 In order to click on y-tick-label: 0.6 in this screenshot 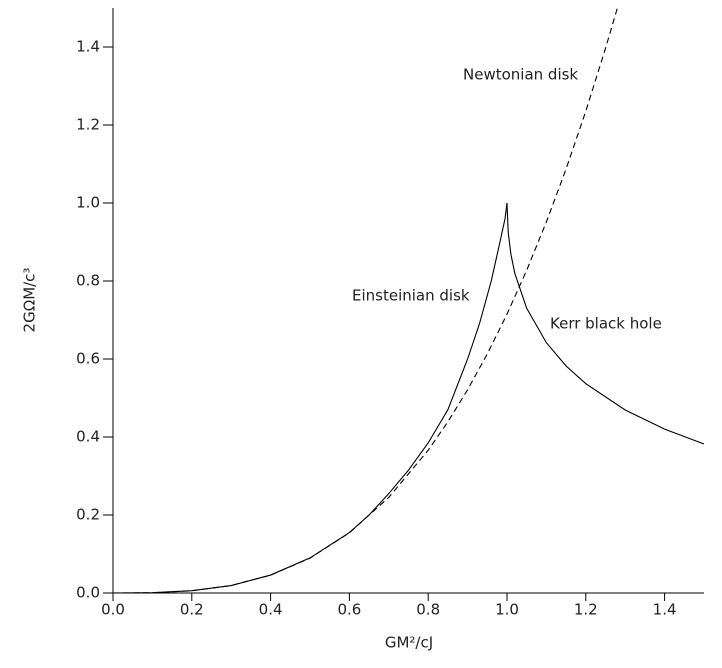, I will do `click(88, 359)`.